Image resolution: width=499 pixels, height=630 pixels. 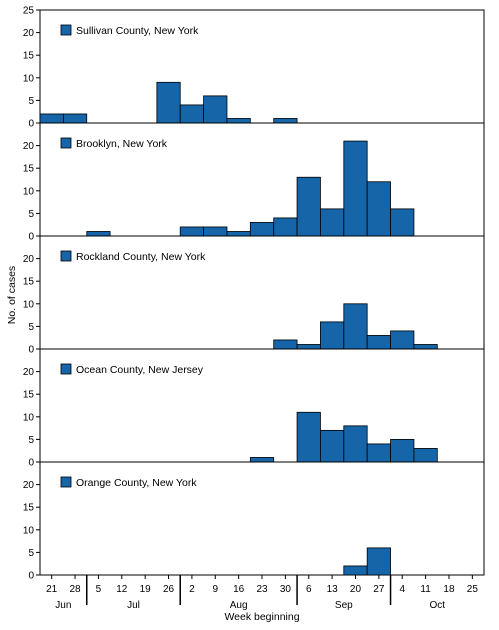 I want to click on legend-label: Rockland County, New York, so click(x=141, y=257).